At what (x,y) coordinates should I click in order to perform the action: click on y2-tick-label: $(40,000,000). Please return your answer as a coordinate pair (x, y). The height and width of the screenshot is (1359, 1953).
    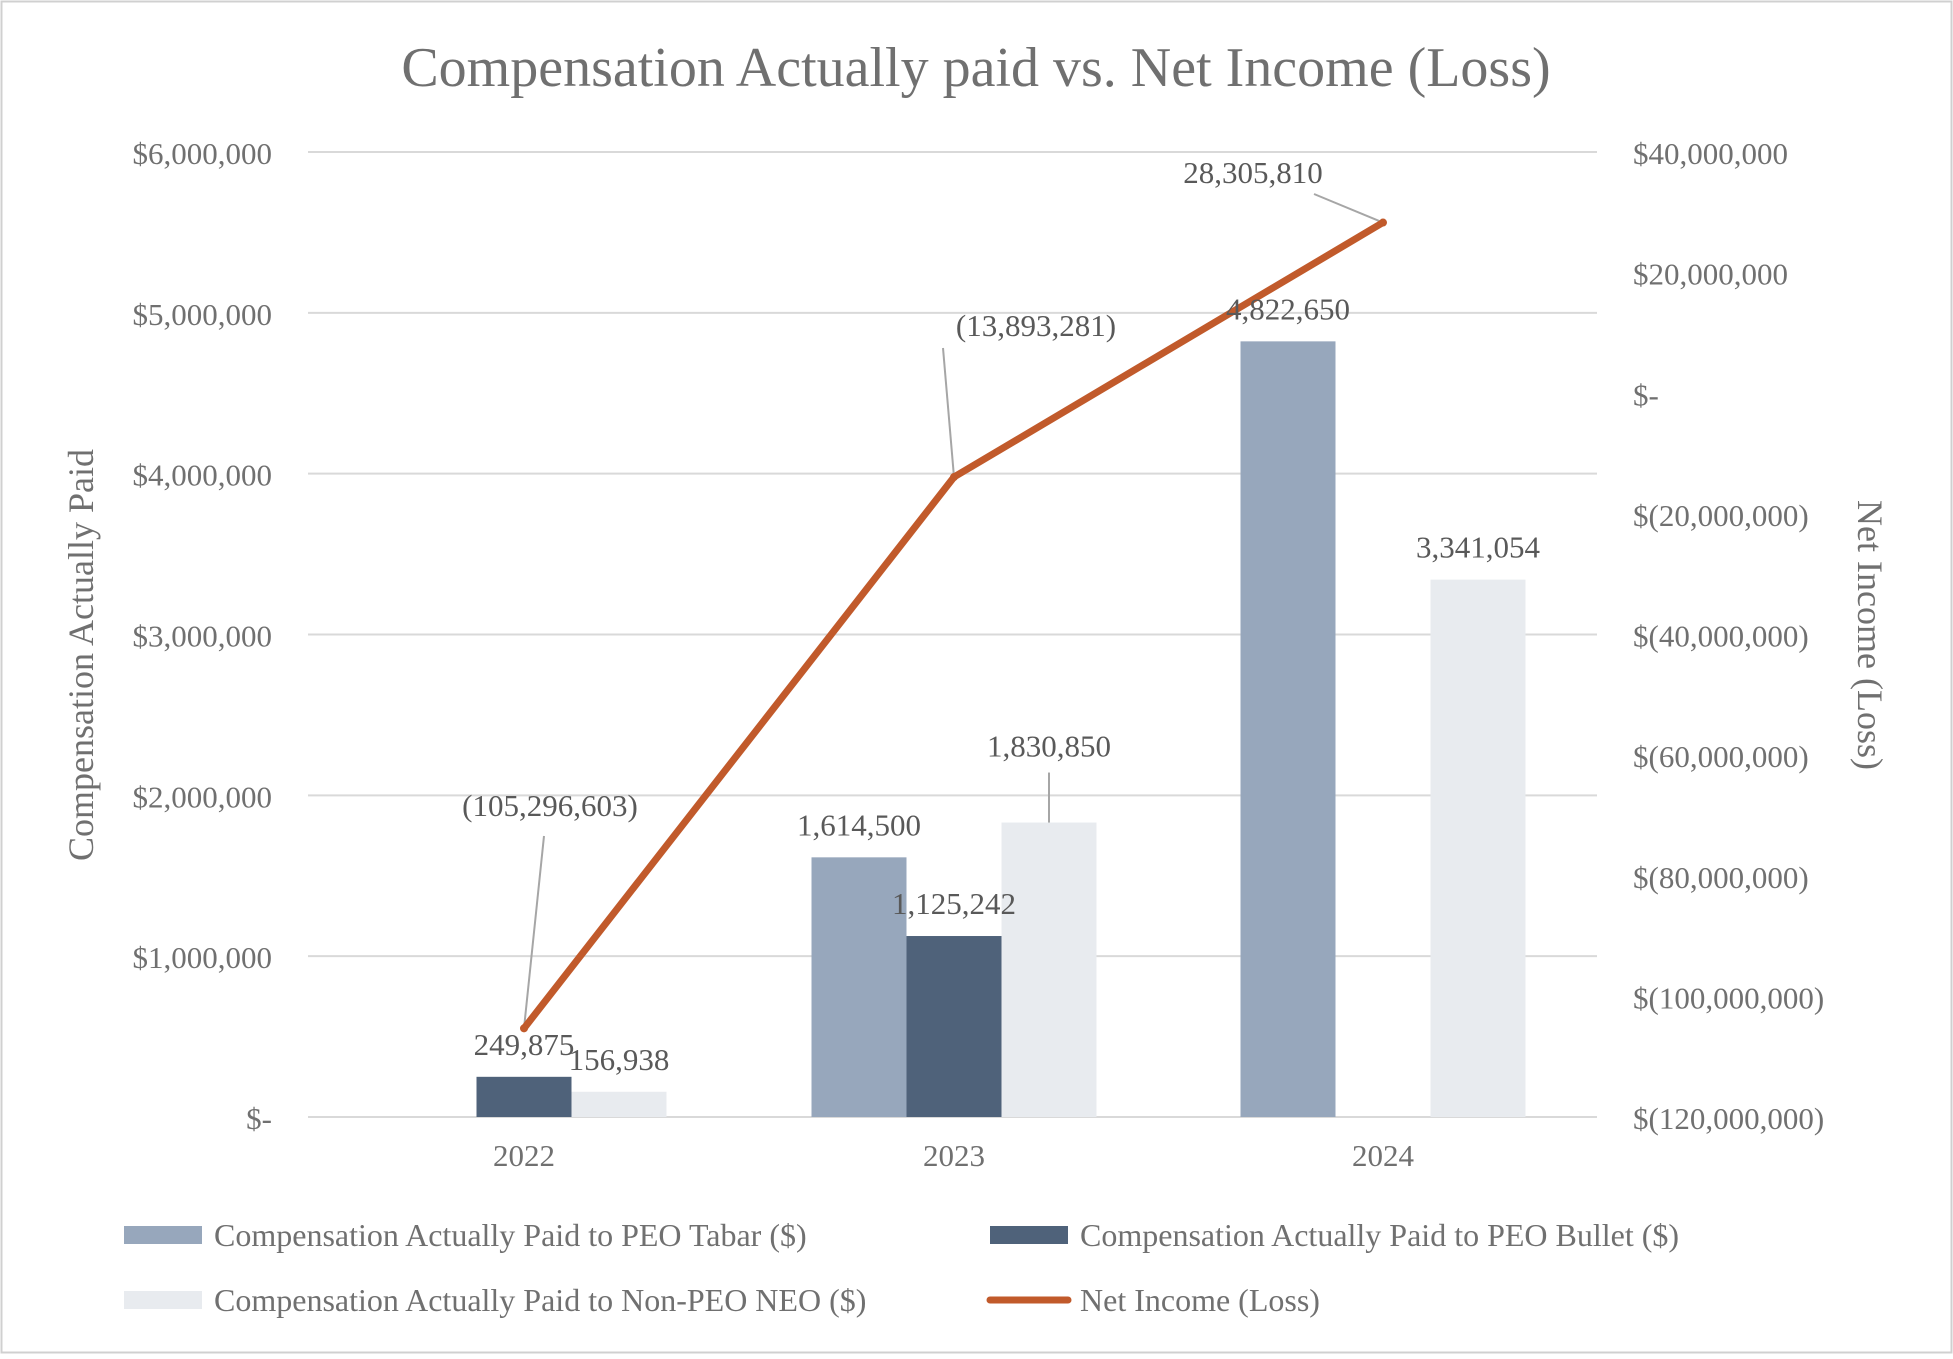
    Looking at the image, I should click on (1721, 636).